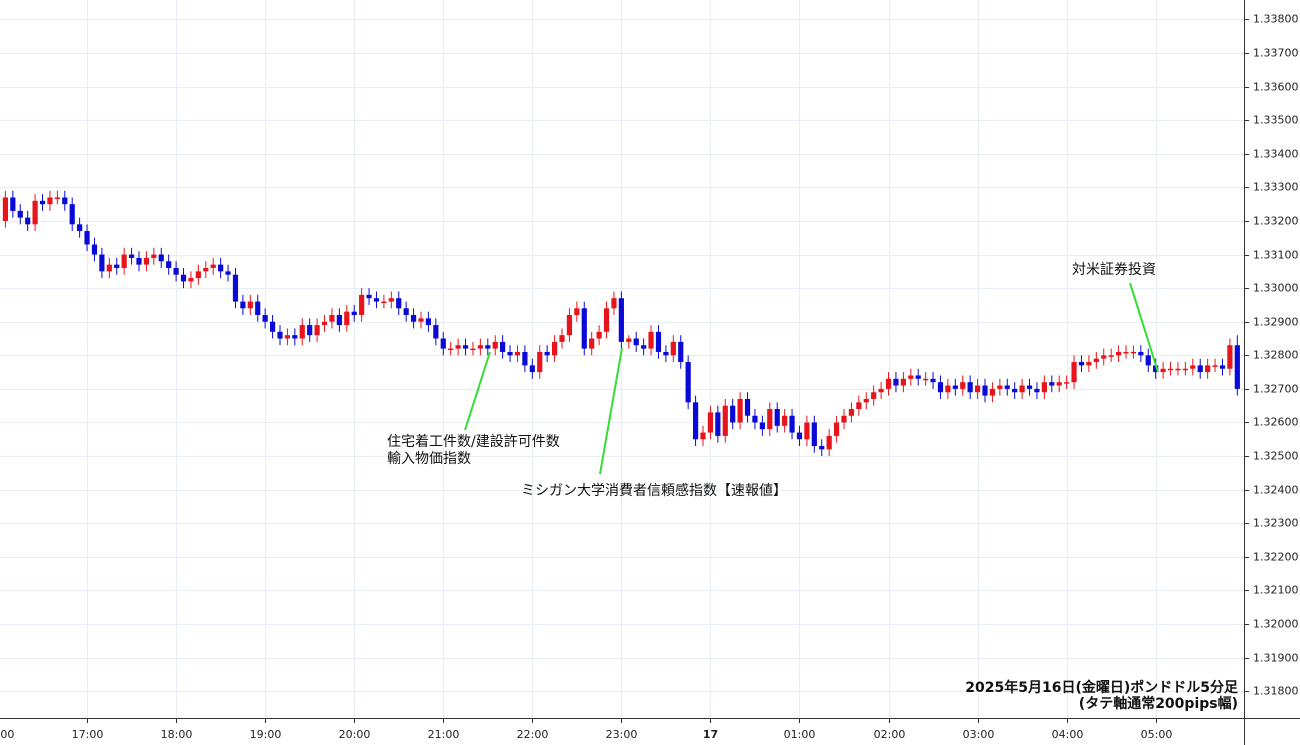 The image size is (1300, 745). Describe the element at coordinates (1276, 456) in the screenshot. I see `y-tick-label: 1.32500` at that location.